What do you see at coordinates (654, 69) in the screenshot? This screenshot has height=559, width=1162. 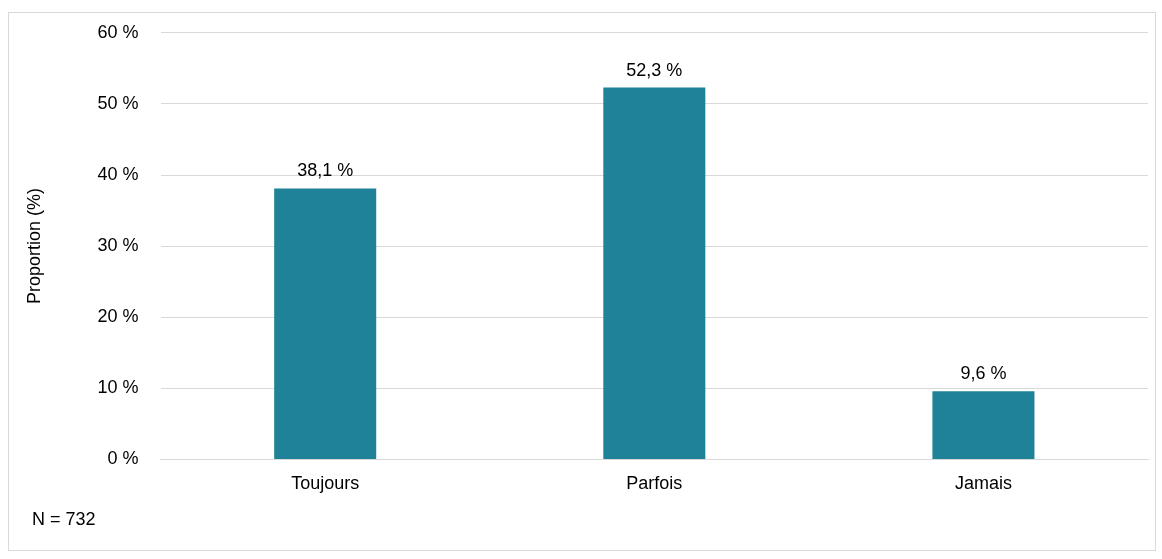 I see `data-label: 52,3 %` at bounding box center [654, 69].